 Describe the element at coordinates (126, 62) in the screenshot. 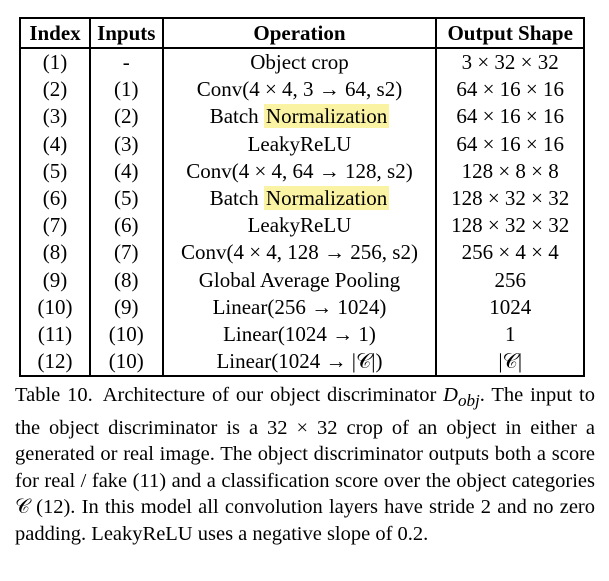

I see `row-inputs: -` at that location.